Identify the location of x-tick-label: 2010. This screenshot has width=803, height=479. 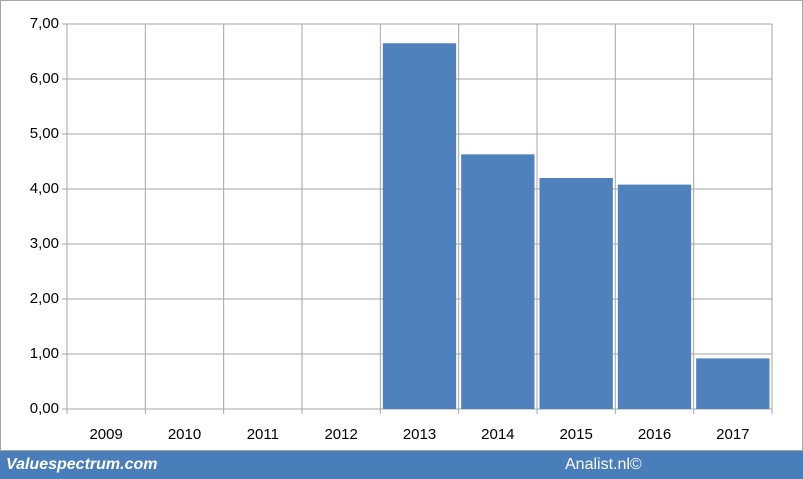
(184, 434).